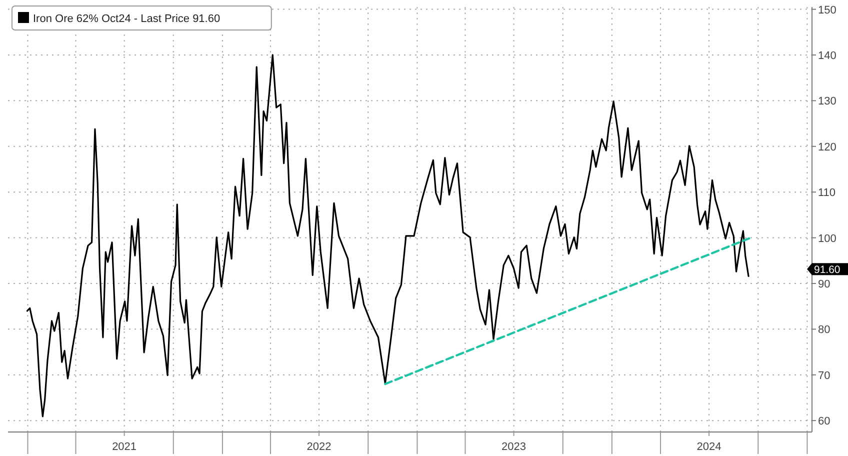  I want to click on y-tick-label: 100, so click(827, 238).